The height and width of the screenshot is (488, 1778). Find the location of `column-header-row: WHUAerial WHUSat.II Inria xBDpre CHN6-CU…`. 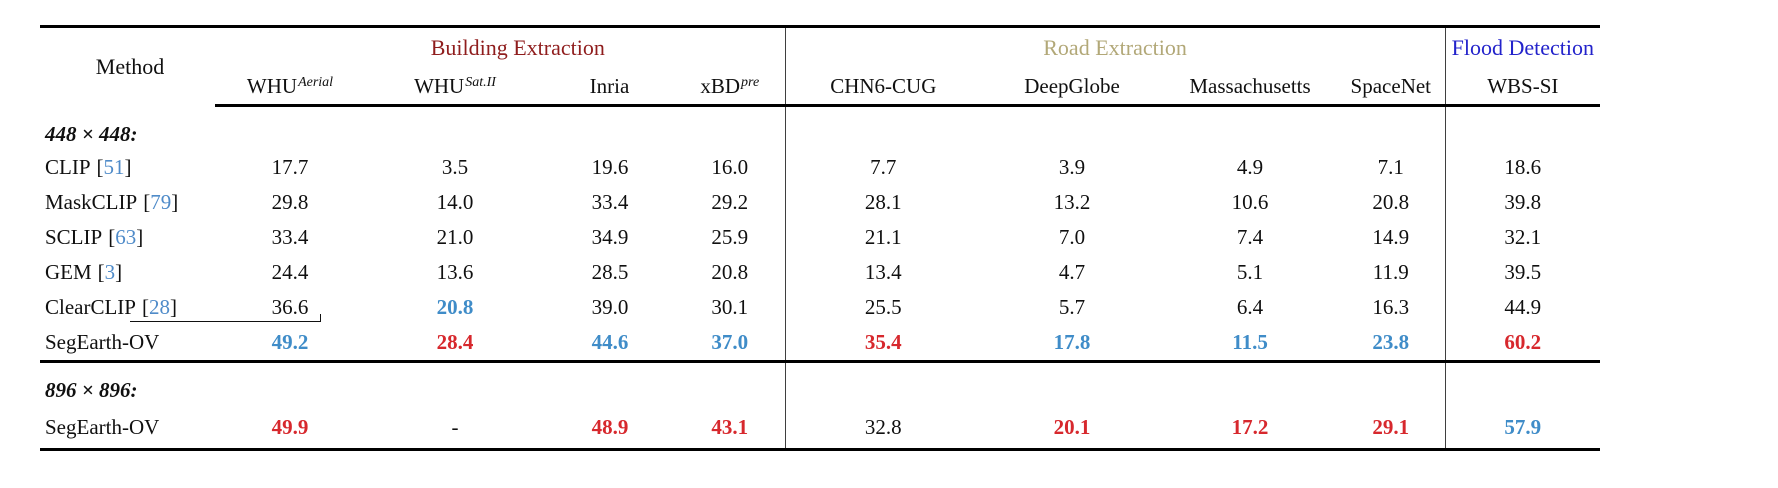

column-header-row: WHUAerial WHUSat.II Inria xBDpre CHN6-CU… is located at coordinates (820, 87).